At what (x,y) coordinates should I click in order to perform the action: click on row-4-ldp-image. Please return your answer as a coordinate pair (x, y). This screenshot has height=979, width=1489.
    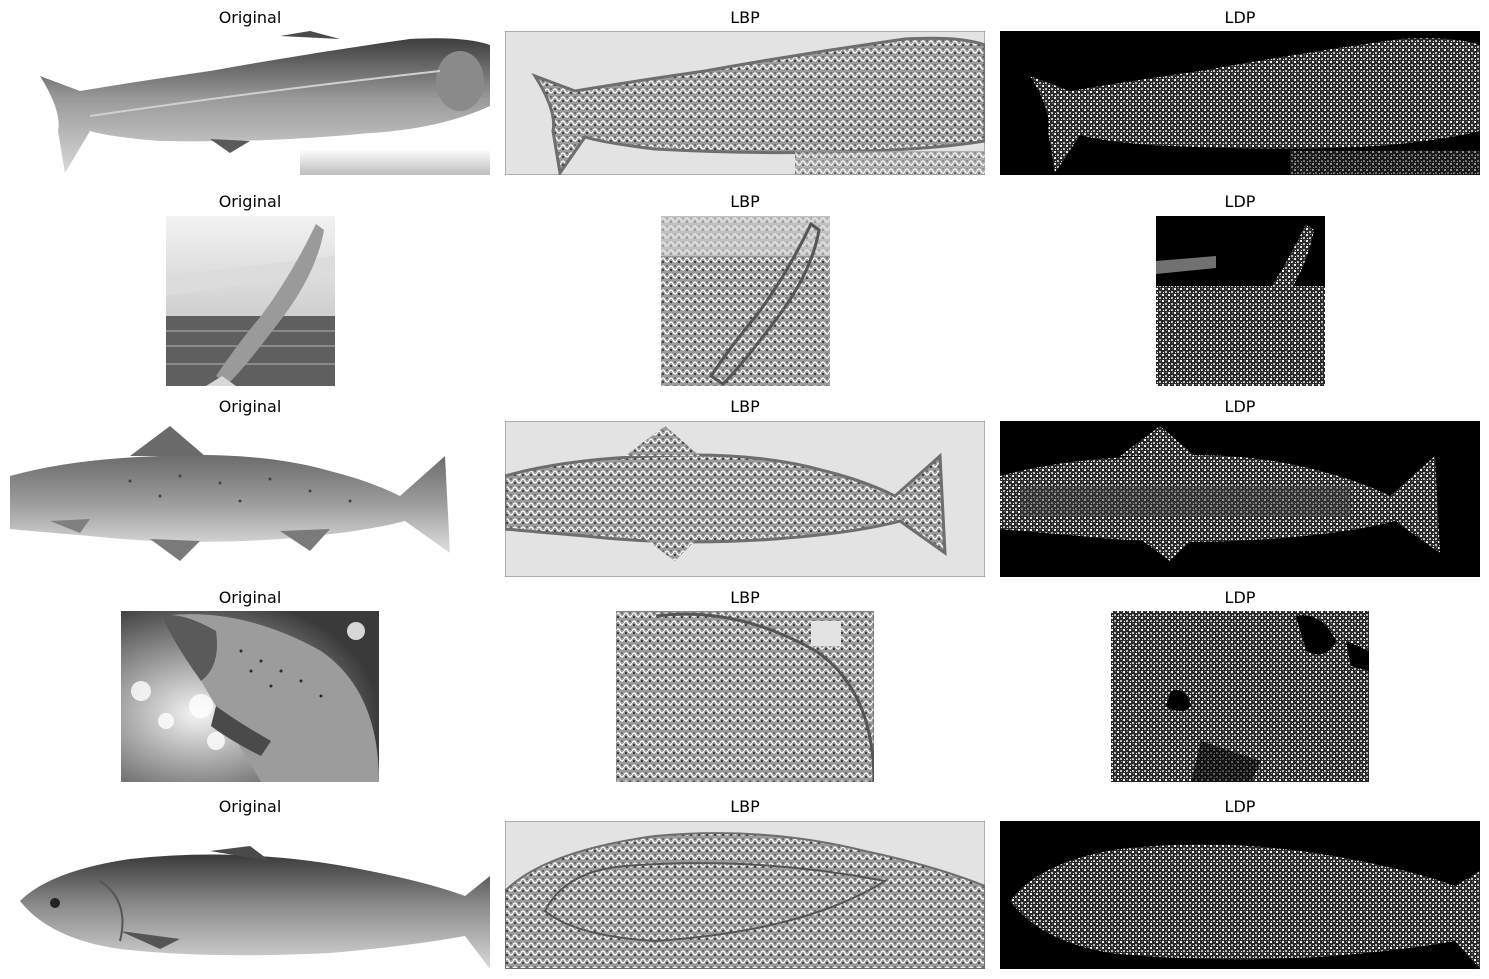
    Looking at the image, I should click on (1240, 696).